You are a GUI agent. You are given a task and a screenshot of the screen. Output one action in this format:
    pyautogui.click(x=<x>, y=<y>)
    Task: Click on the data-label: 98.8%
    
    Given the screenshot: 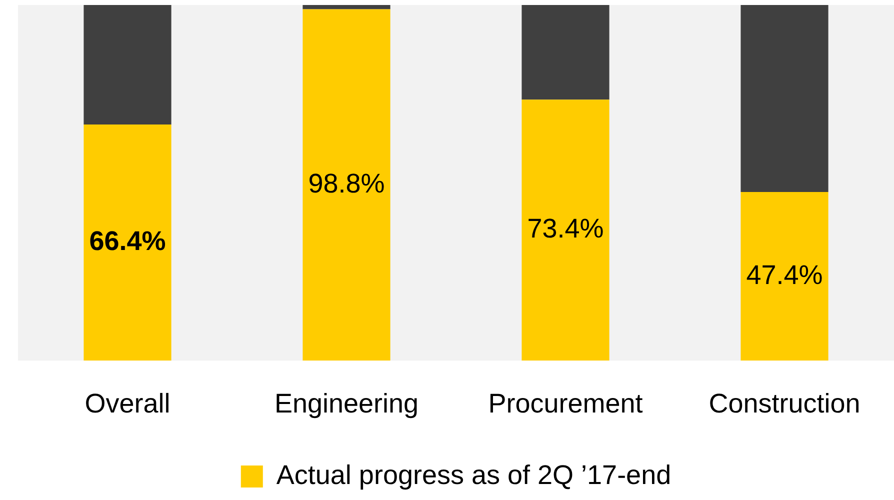 What is the action you would take?
    pyautogui.click(x=346, y=183)
    